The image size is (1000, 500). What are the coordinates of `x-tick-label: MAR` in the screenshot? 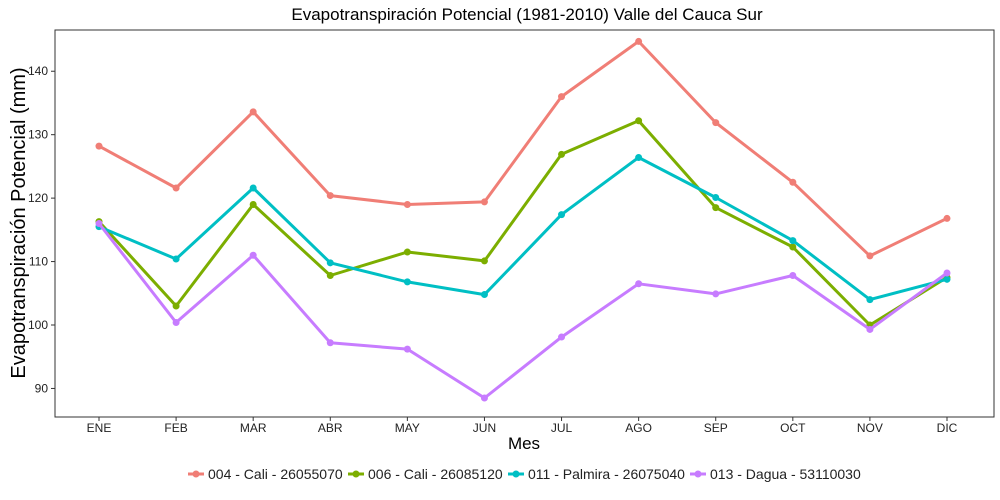 It's located at (253, 428).